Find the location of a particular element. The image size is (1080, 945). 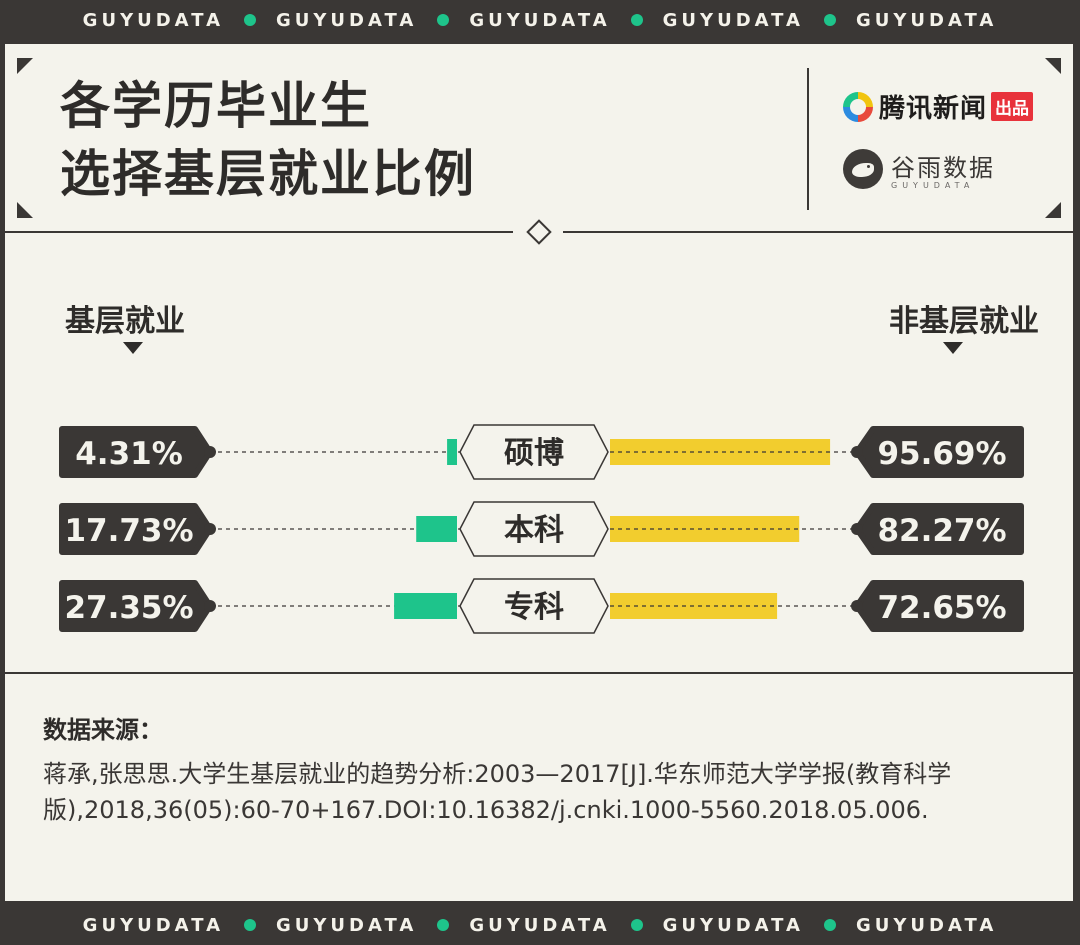

brand2-name: 谷雨数据 is located at coordinates (943, 168).